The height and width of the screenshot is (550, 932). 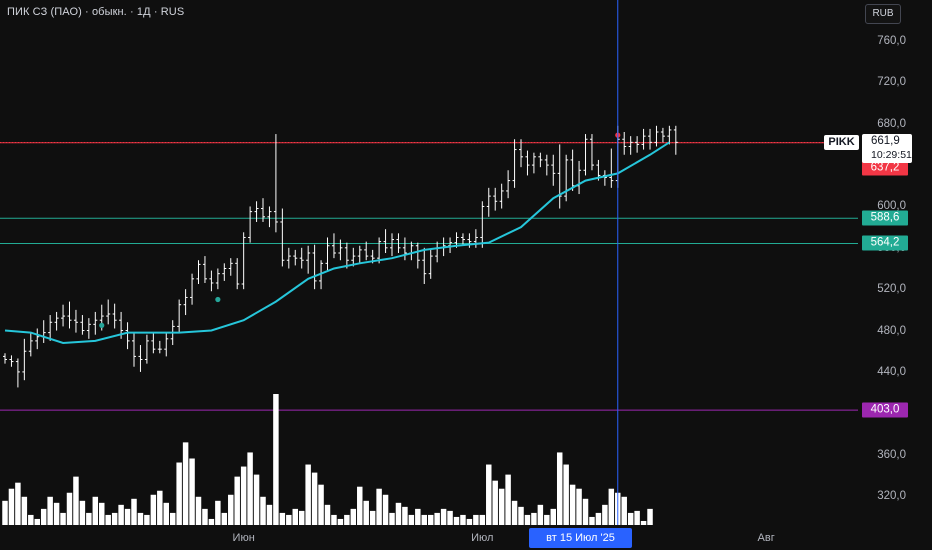 I want to click on price-label: 403,0, so click(x=885, y=410).